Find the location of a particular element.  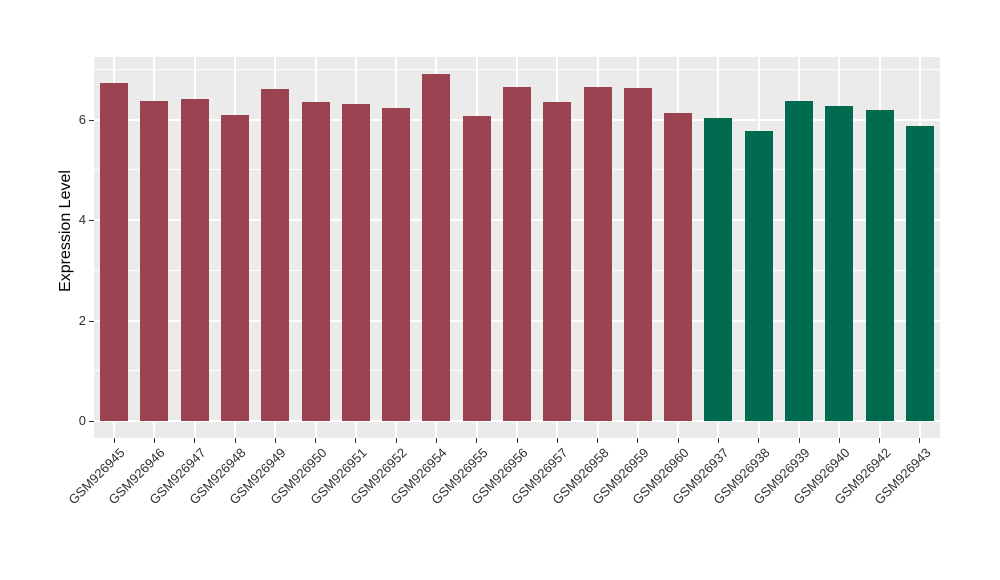

bar-GSM926957 is located at coordinates (557, 261).